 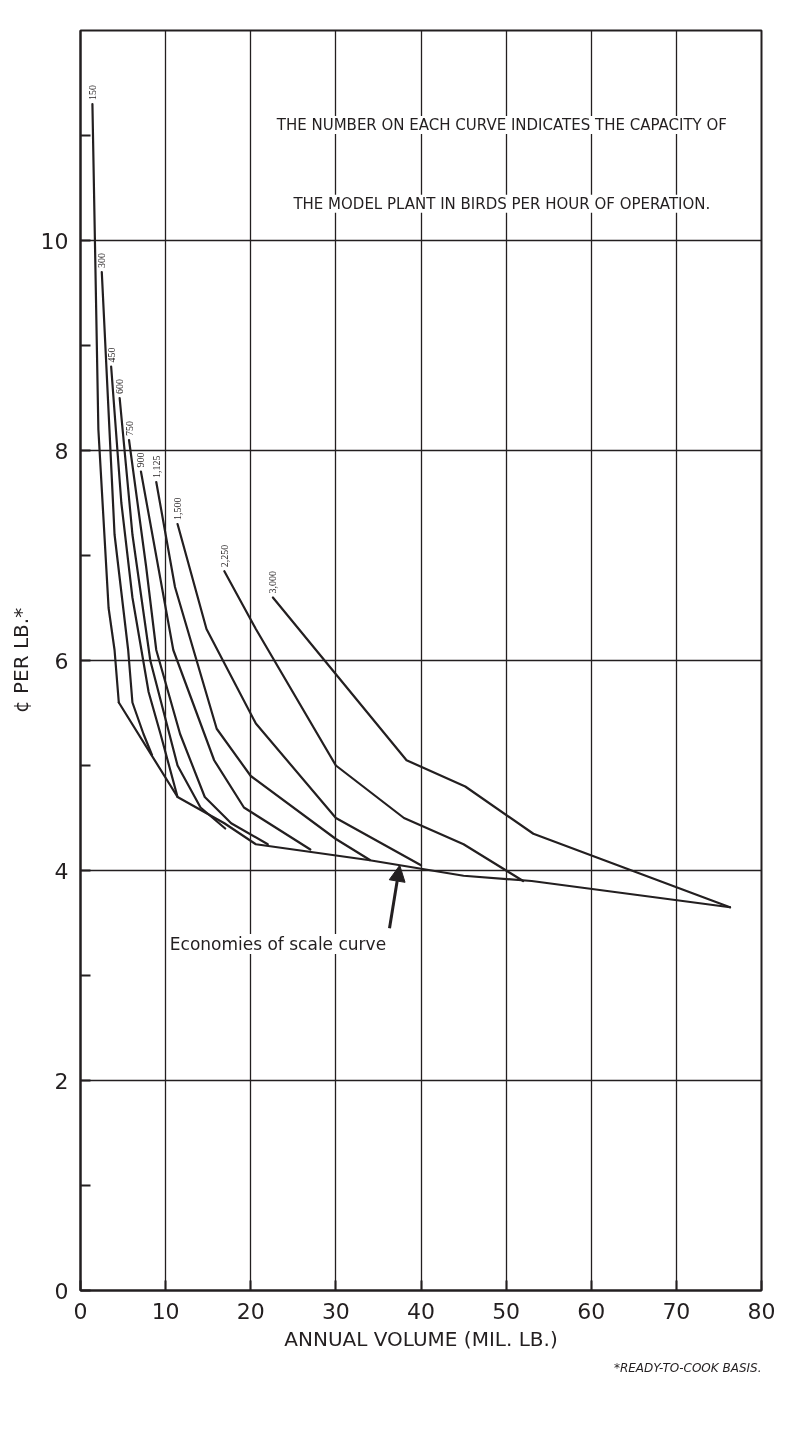 What do you see at coordinates (61, 1081) in the screenshot?
I see `y-tick-label: 2` at bounding box center [61, 1081].